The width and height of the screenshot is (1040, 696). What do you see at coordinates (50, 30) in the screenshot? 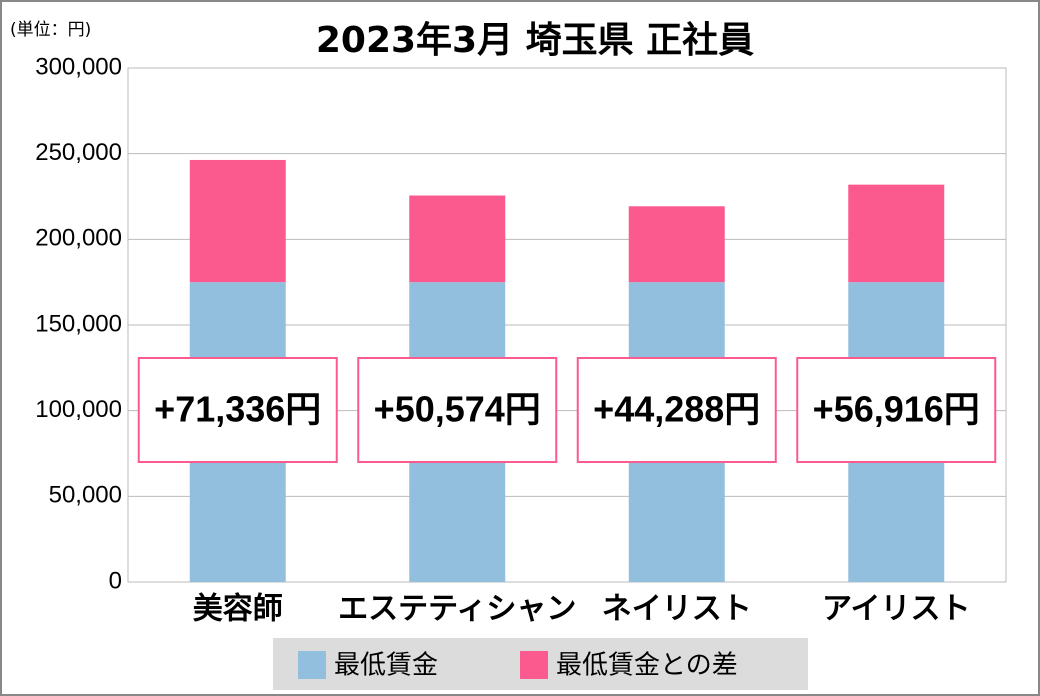
I see `unit-label: (単位：円)` at bounding box center [50, 30].